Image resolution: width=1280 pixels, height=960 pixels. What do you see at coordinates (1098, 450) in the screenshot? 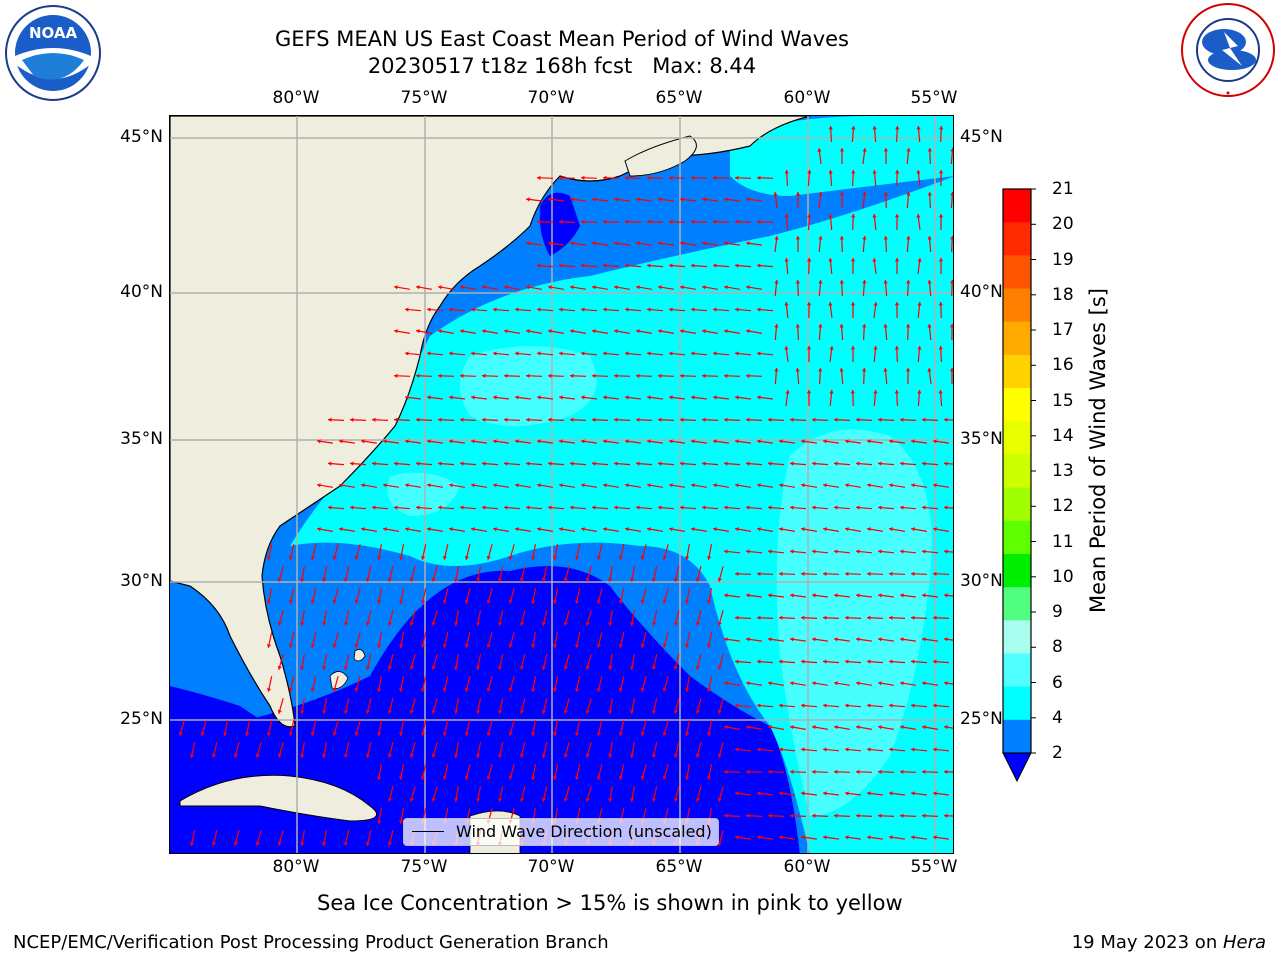
I see `colorbar-title: Mean Period of Wind Waves [s]` at bounding box center [1098, 450].